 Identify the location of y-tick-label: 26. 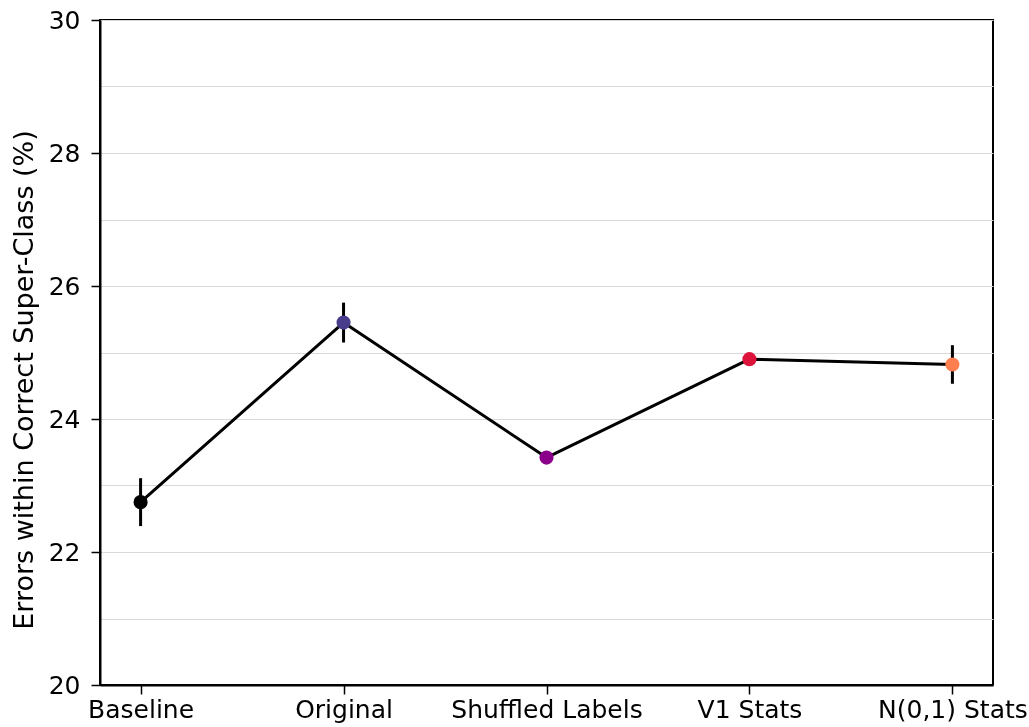
(64, 286).